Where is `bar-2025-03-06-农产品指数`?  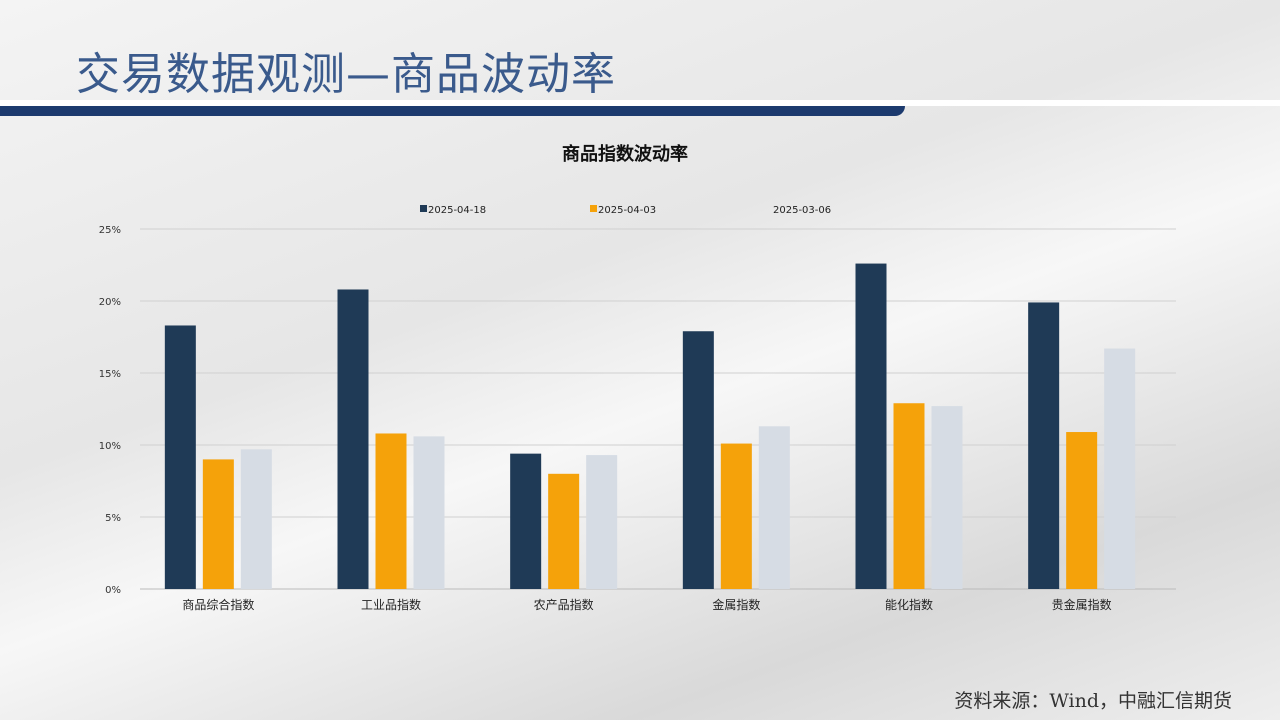 bar-2025-03-06-农产品指数 is located at coordinates (602, 522).